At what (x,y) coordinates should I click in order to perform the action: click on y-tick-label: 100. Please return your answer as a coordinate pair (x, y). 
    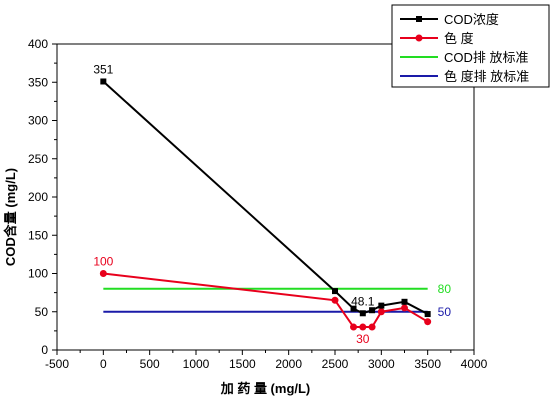
    Looking at the image, I should click on (38, 274).